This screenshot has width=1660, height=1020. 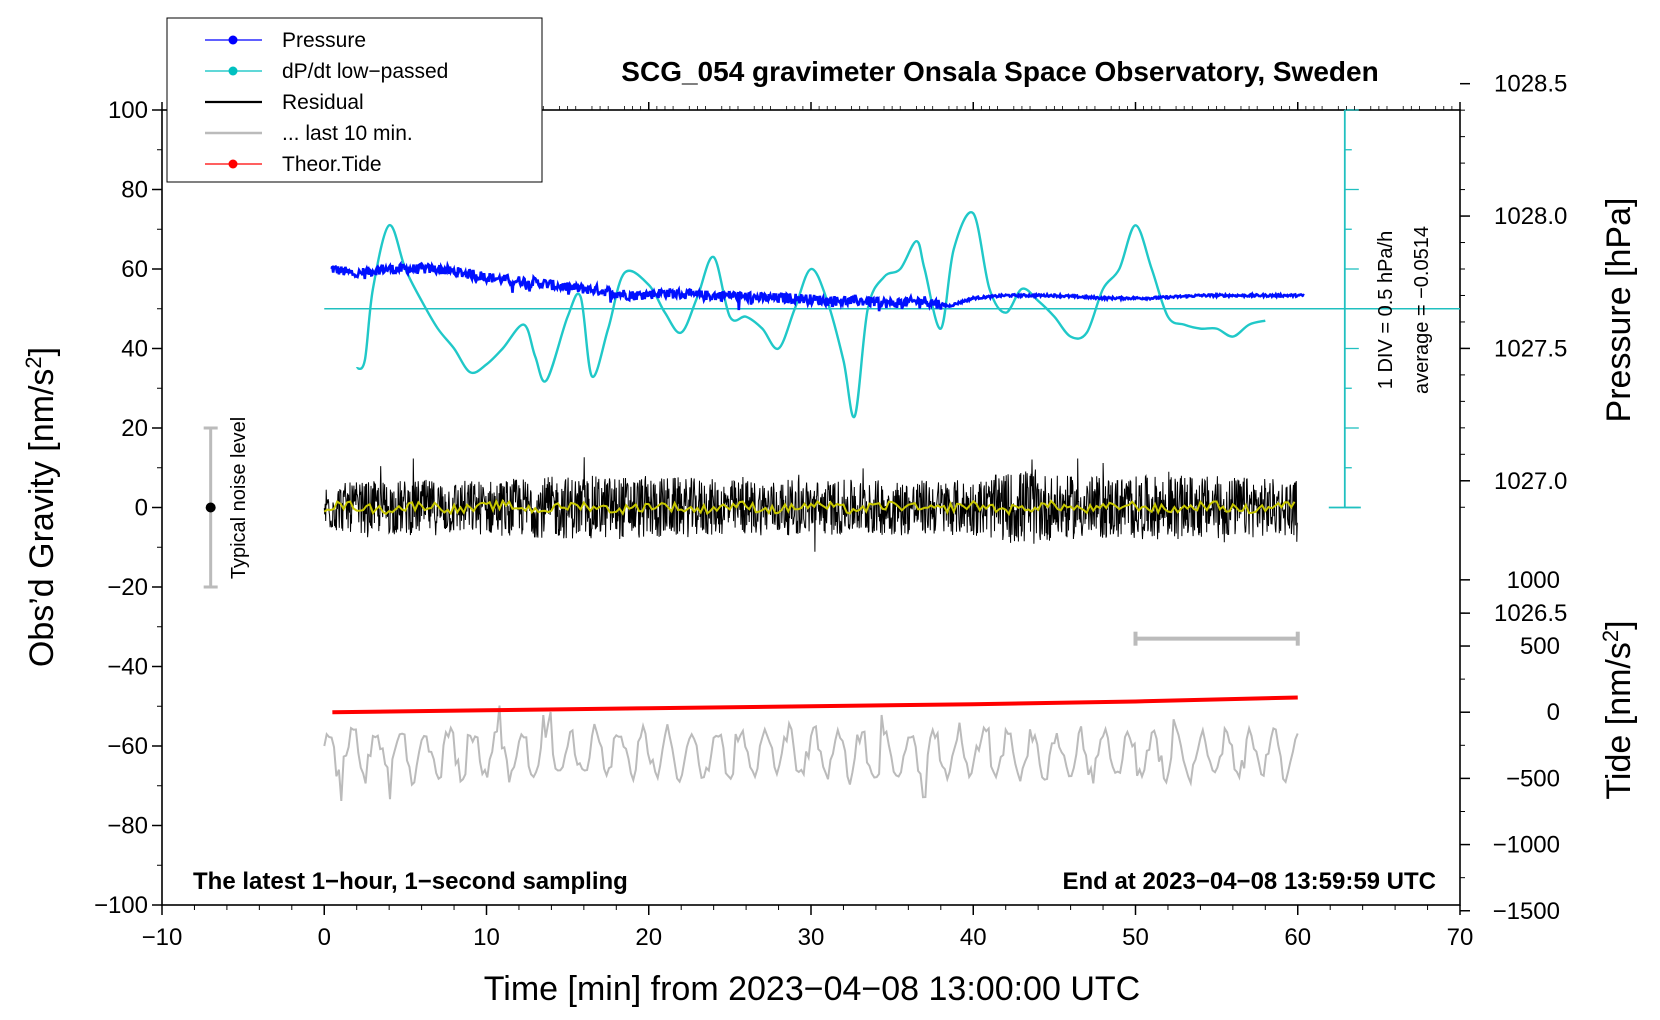 I want to click on legend-label: Theor.Tide, so click(x=332, y=164).